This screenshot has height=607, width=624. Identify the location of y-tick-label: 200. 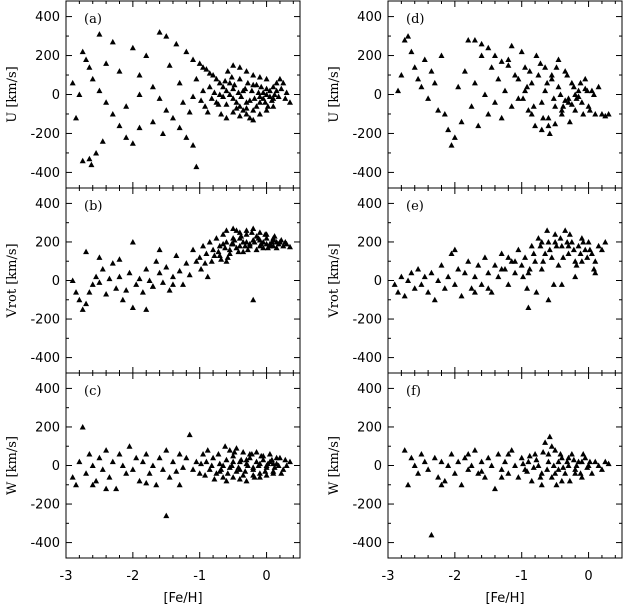
(369, 242).